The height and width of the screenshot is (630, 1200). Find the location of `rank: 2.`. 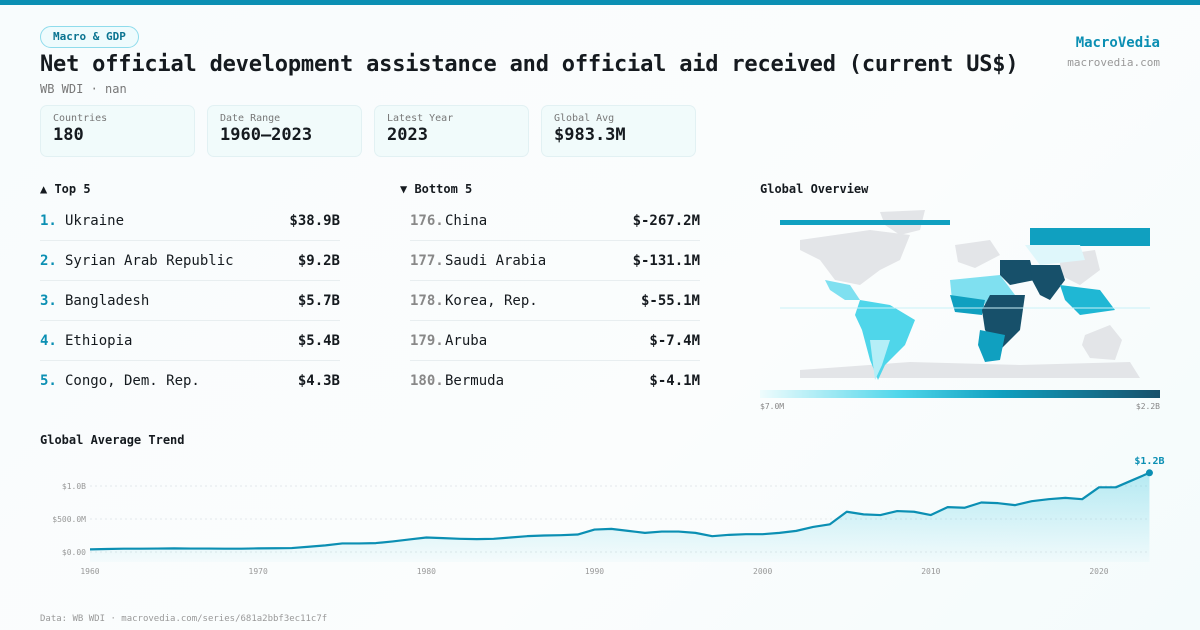

rank: 2. is located at coordinates (48, 260).